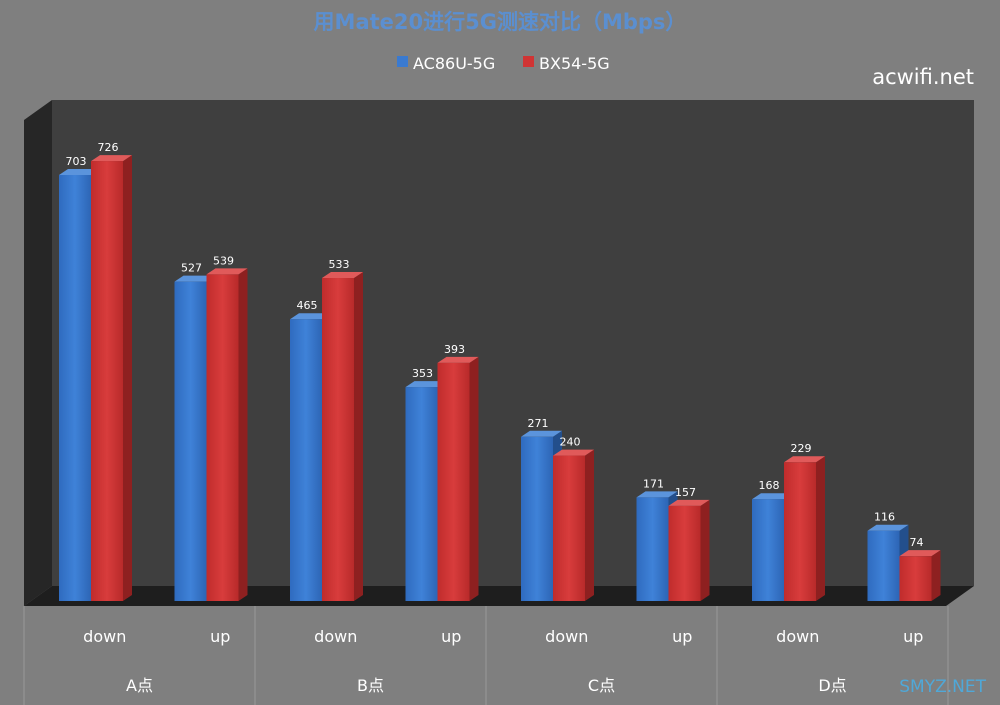 The height and width of the screenshot is (705, 1000). What do you see at coordinates (942, 687) in the screenshot?
I see `watermark-bottom: SMYZ.NET` at bounding box center [942, 687].